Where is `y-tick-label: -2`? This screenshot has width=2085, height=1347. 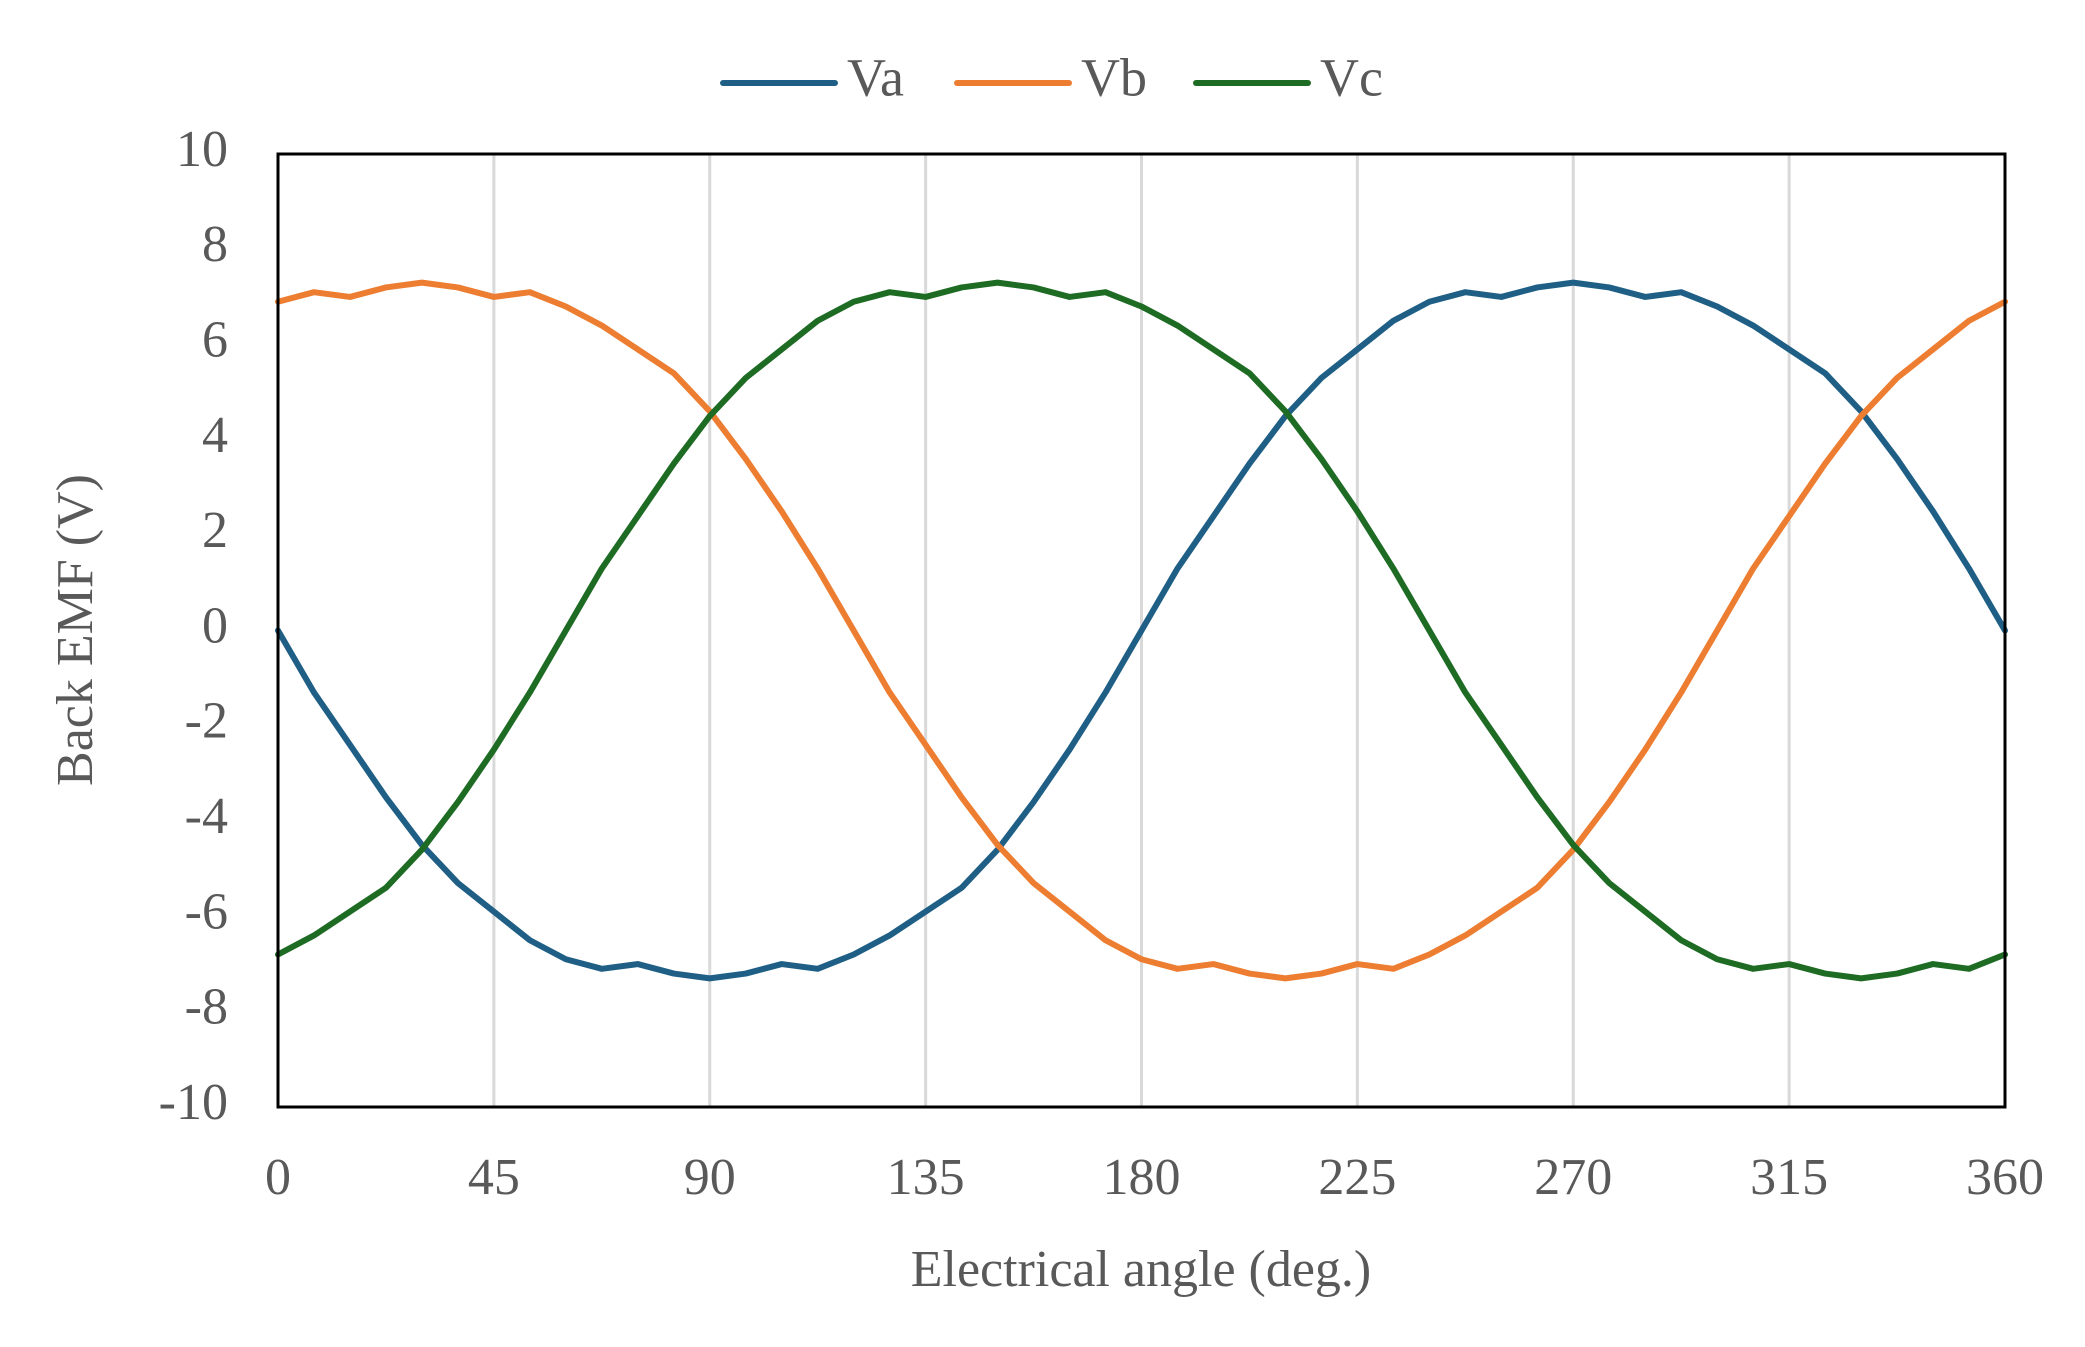
y-tick-label: -2 is located at coordinates (206, 721).